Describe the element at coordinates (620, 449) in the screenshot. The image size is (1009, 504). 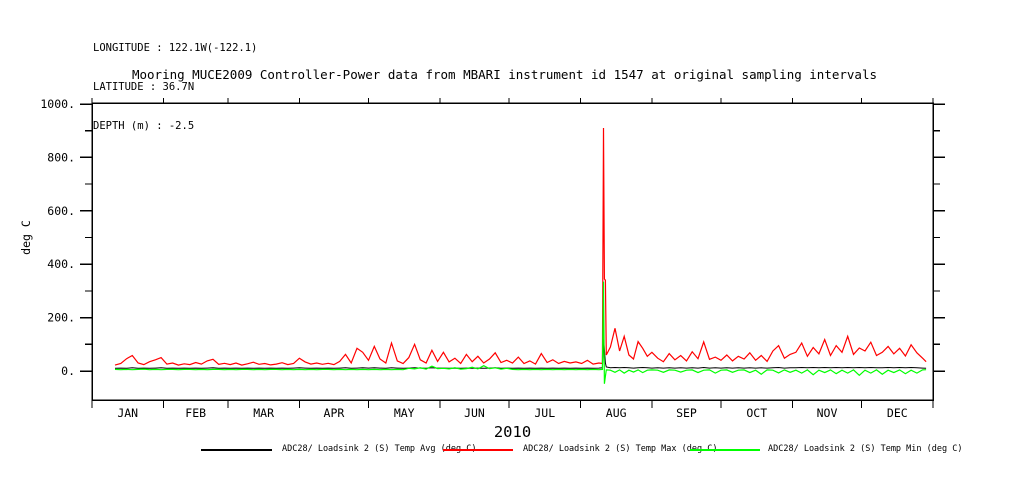
I see `legend-label-max: ADC28/ Loadsink 2 (S) Temp Max (deg C)` at that location.